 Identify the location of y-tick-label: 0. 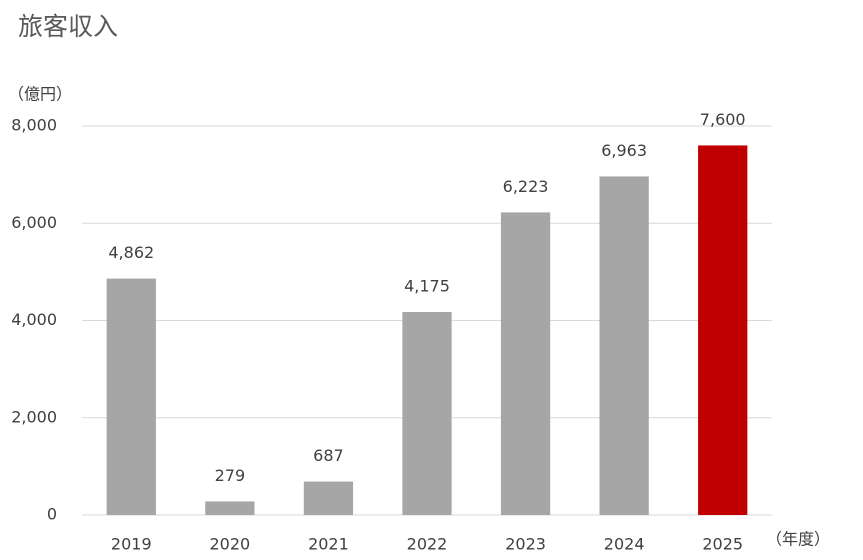
(52, 514).